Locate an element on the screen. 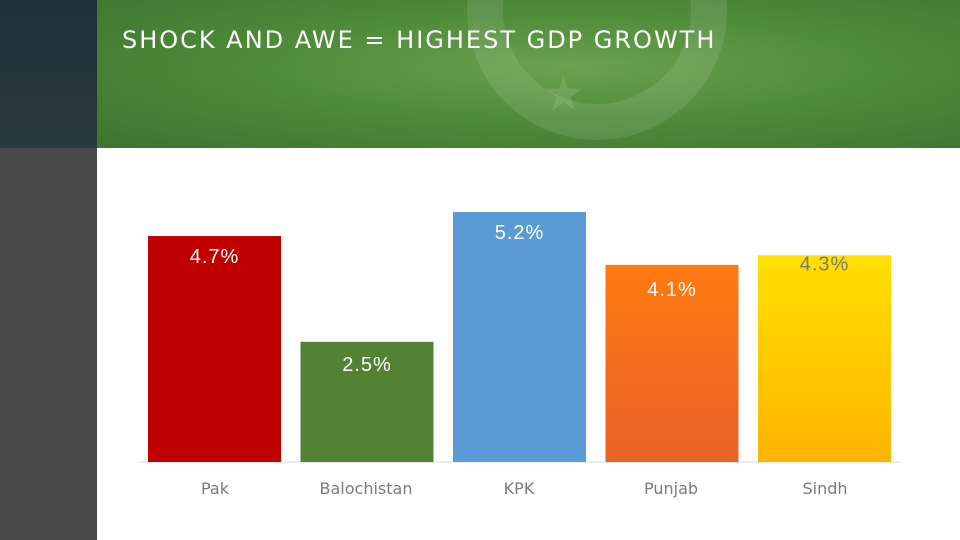 This screenshot has height=540, width=960. data-label-sindh: 4.3% is located at coordinates (825, 264).